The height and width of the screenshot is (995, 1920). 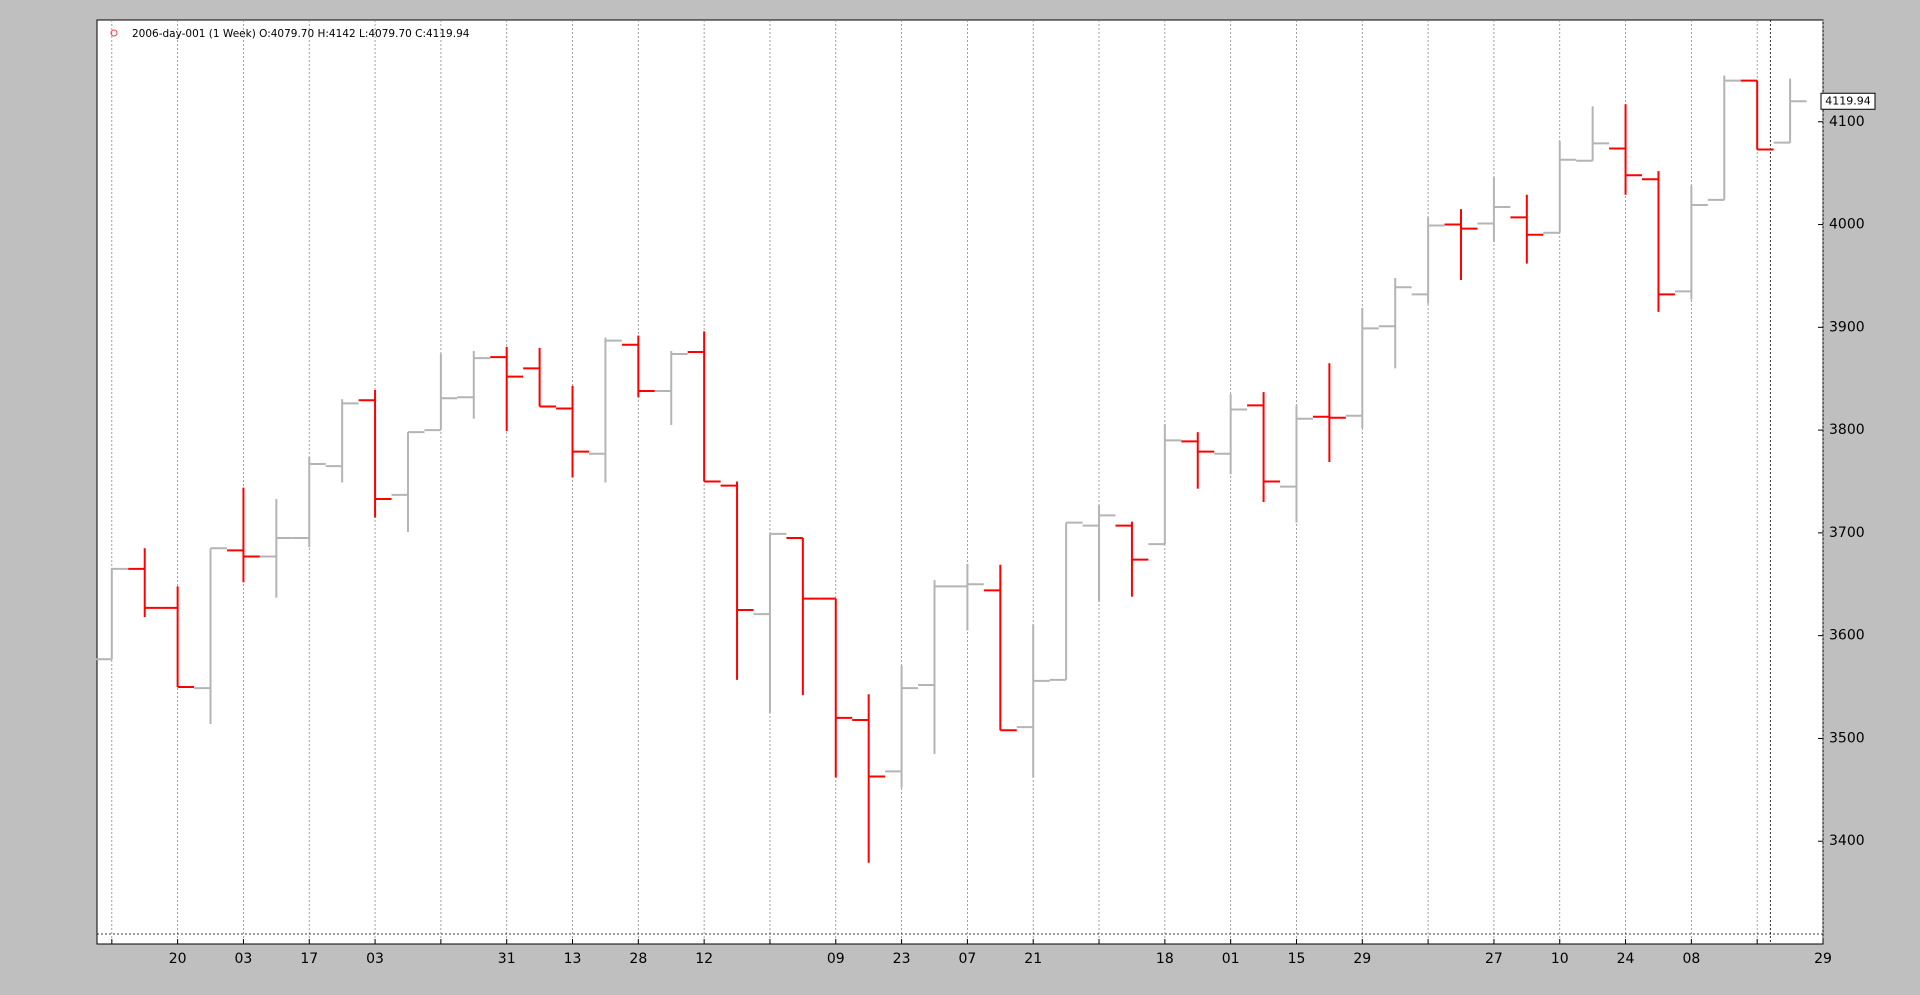 I want to click on y-tick-label: 3500, so click(x=1847, y=738).